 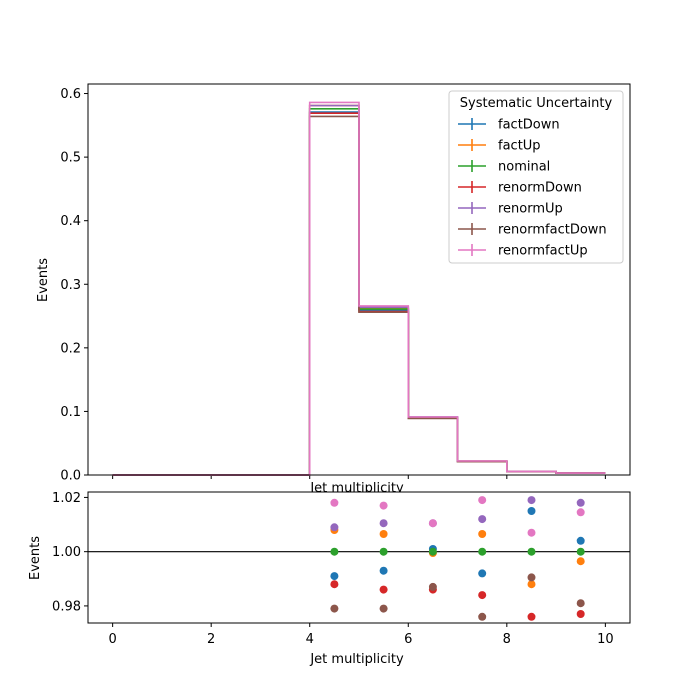 I want to click on ratio-series-group, so click(x=457, y=558).